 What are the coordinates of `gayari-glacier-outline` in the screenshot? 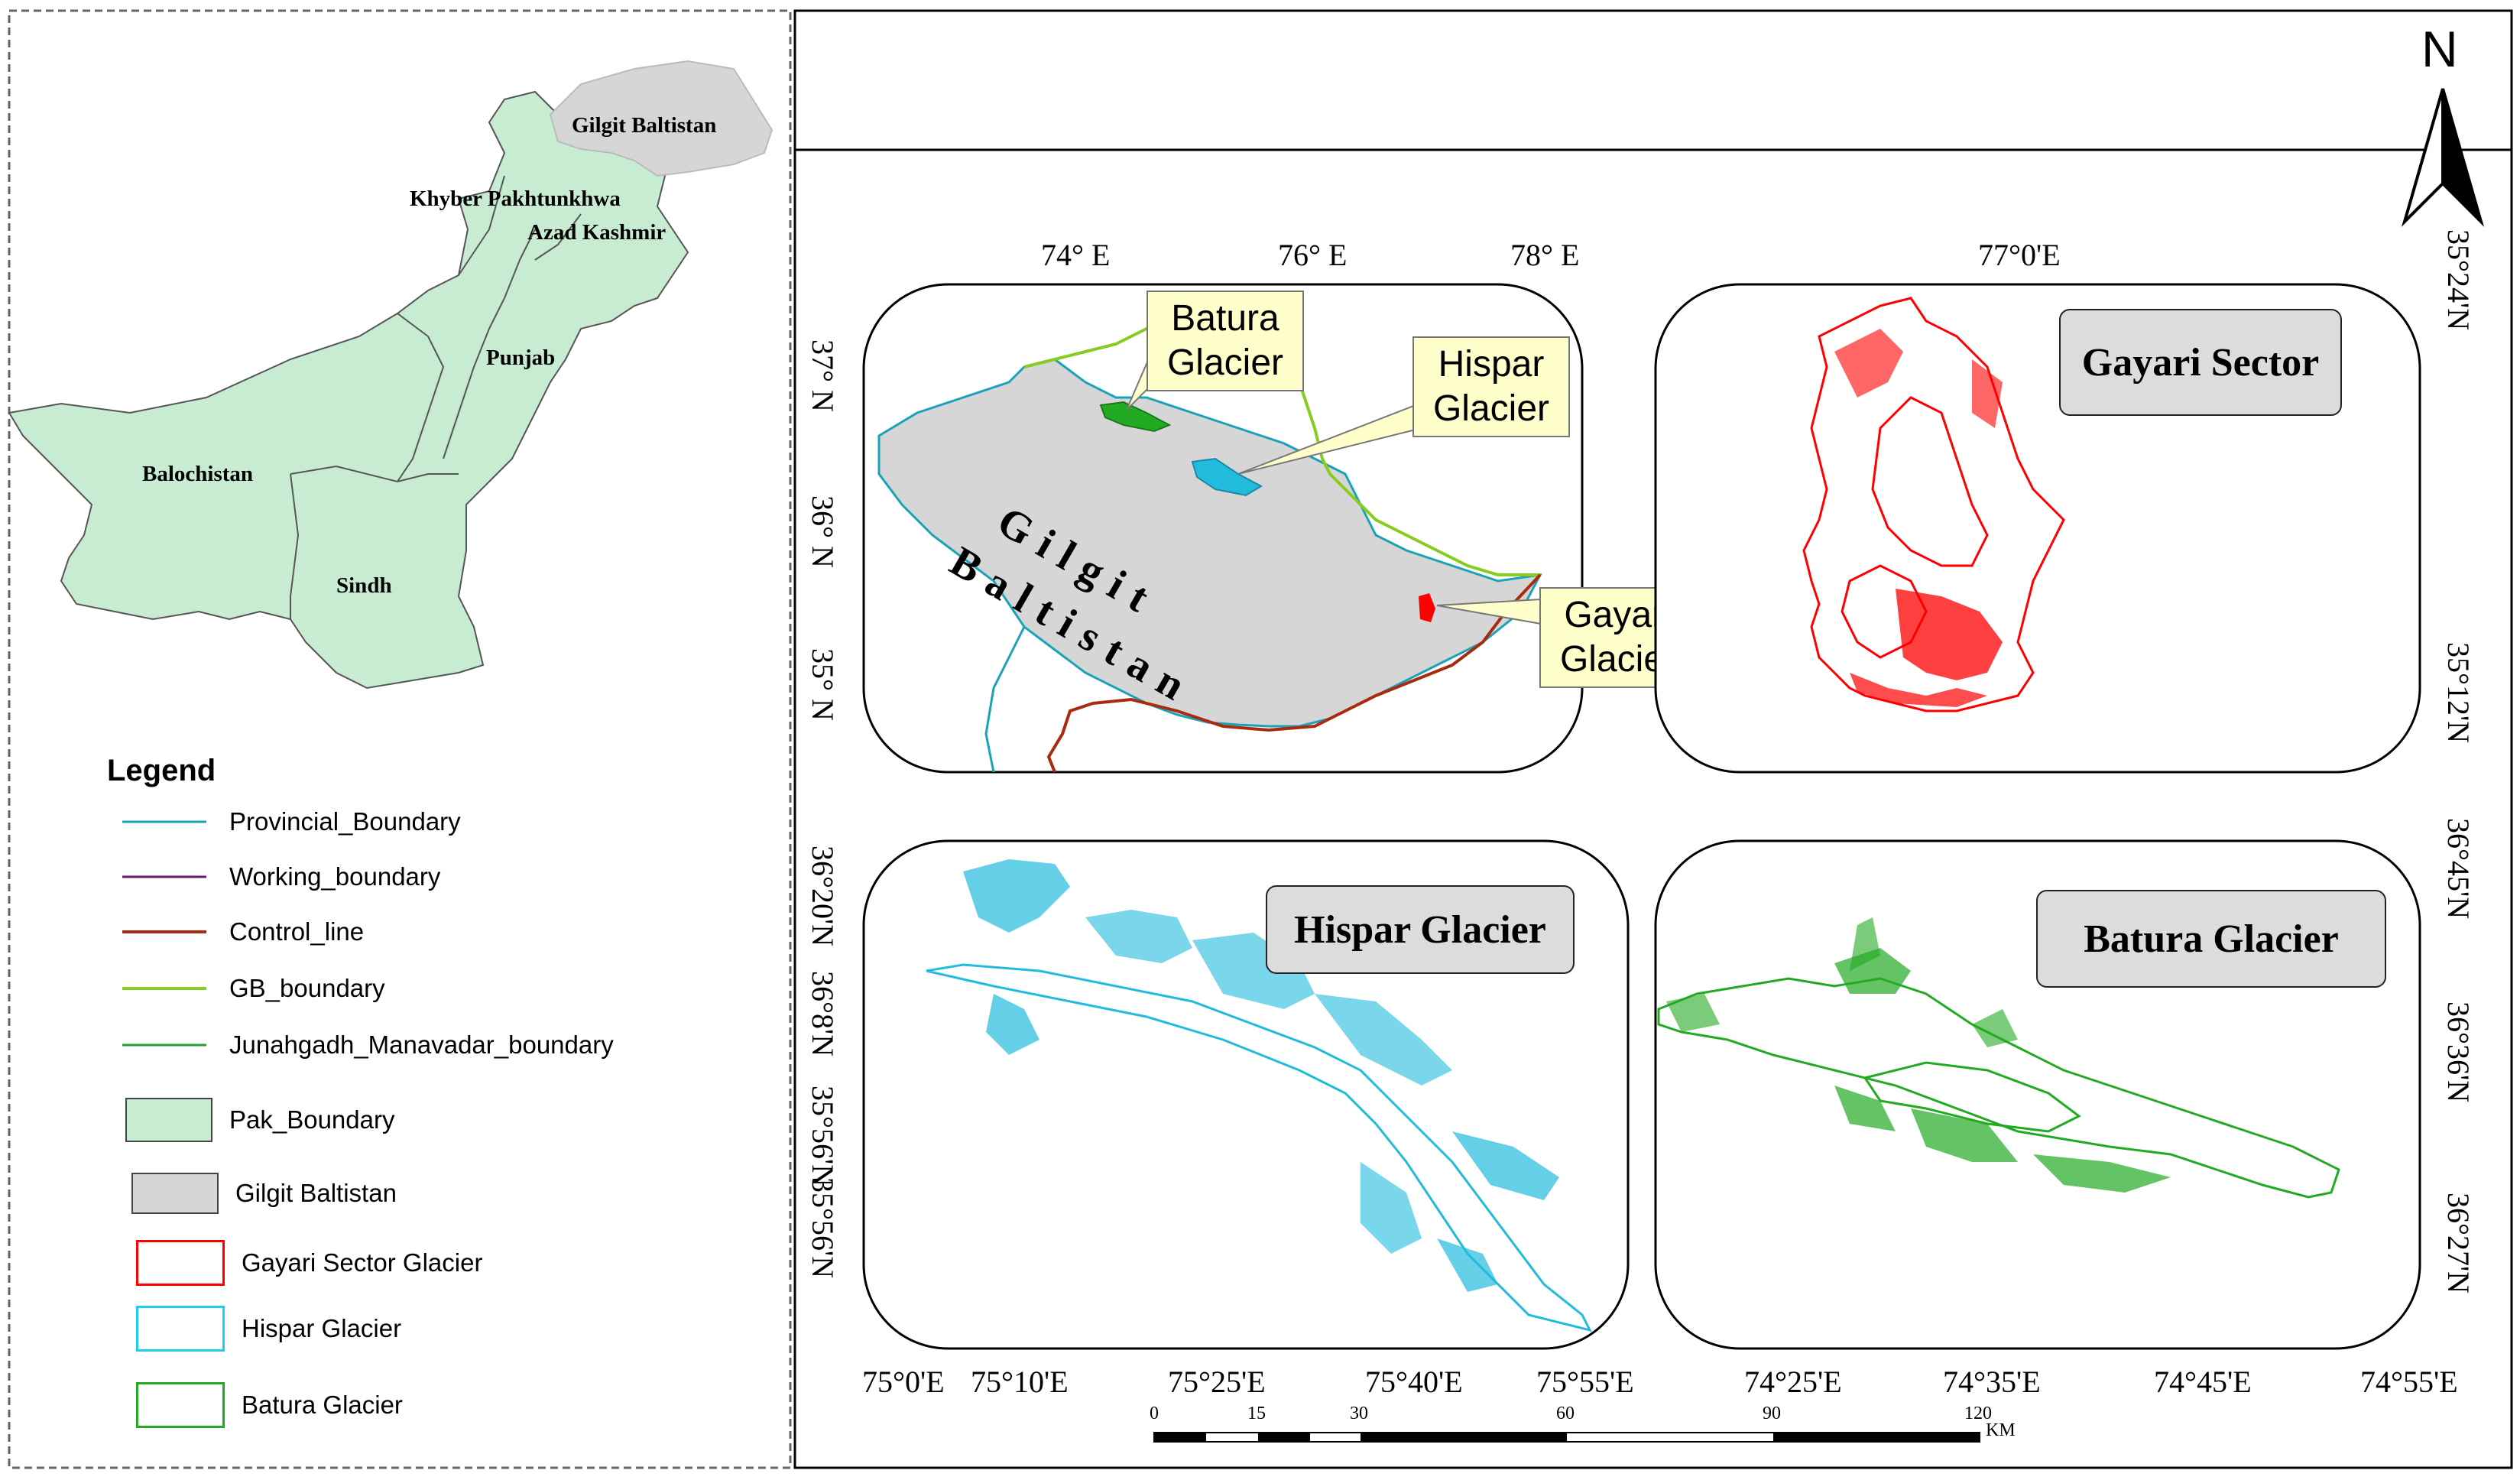 It's located at (1933, 504).